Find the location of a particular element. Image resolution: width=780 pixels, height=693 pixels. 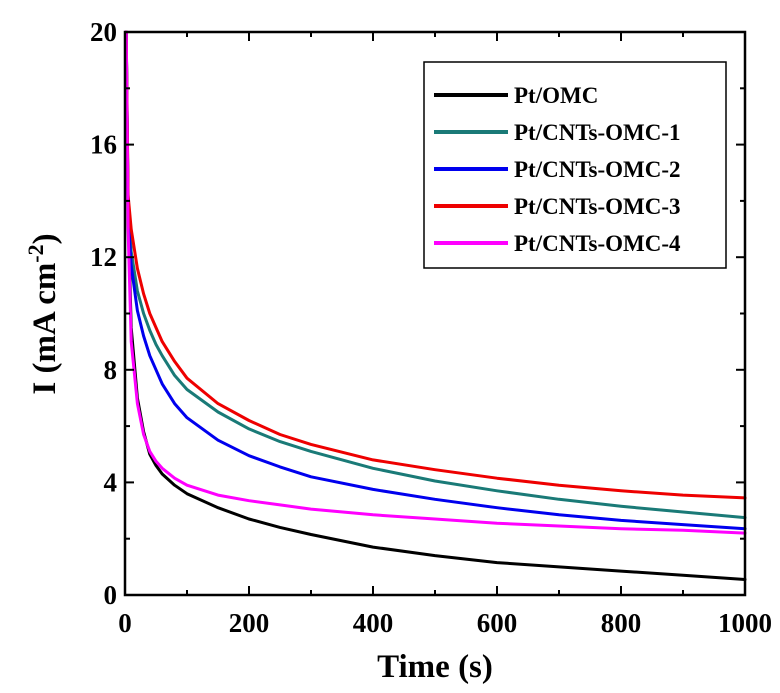

y-tick-label-2: 8 is located at coordinates (111, 370).